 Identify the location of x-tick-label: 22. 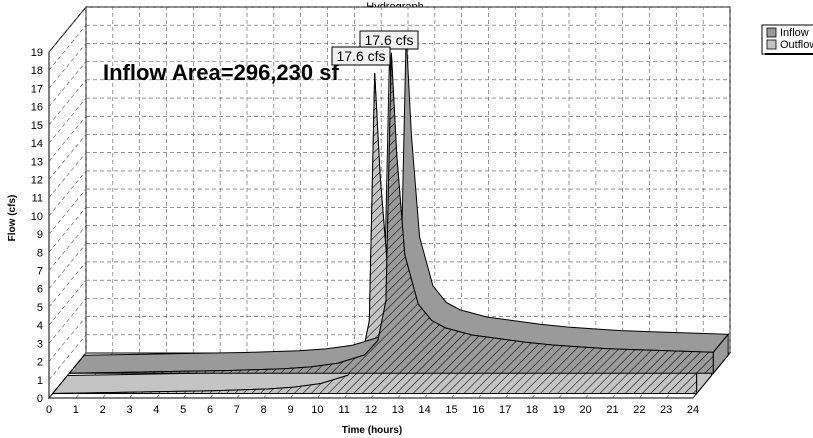
(639, 410).